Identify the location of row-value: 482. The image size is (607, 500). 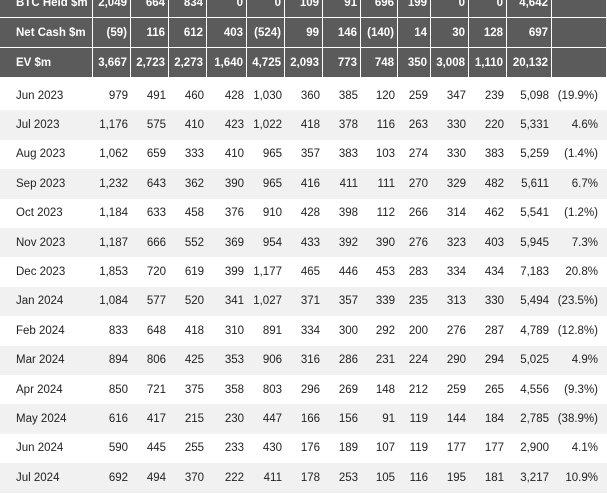
(494, 183).